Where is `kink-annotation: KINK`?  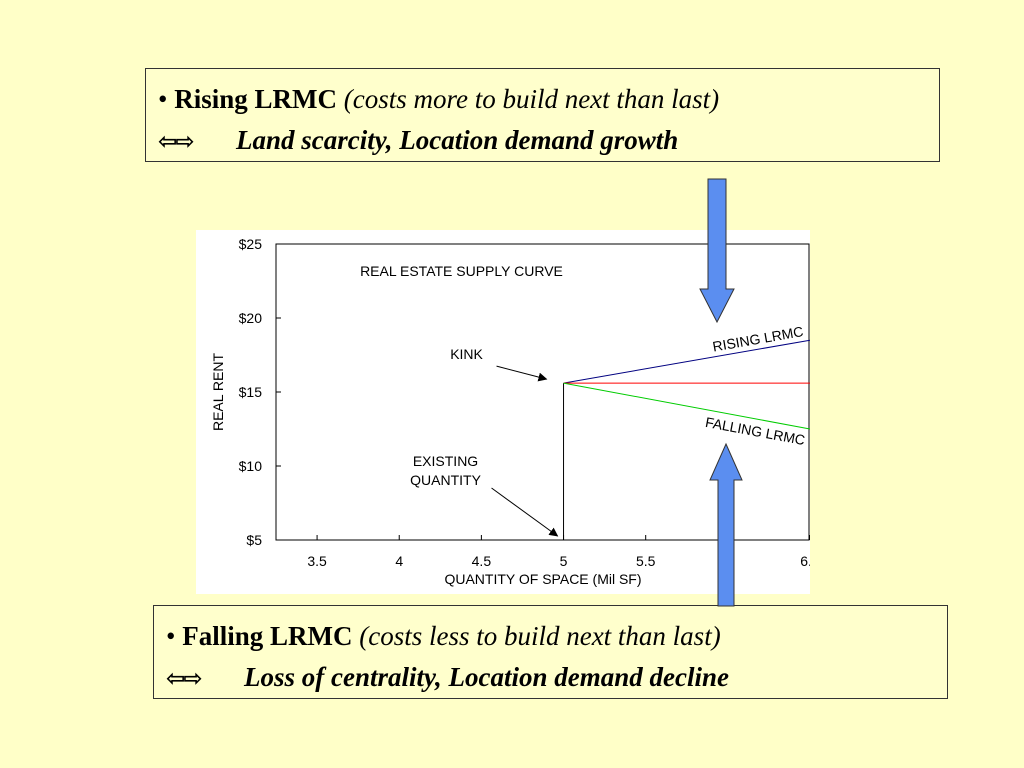 kink-annotation: KINK is located at coordinates (466, 354).